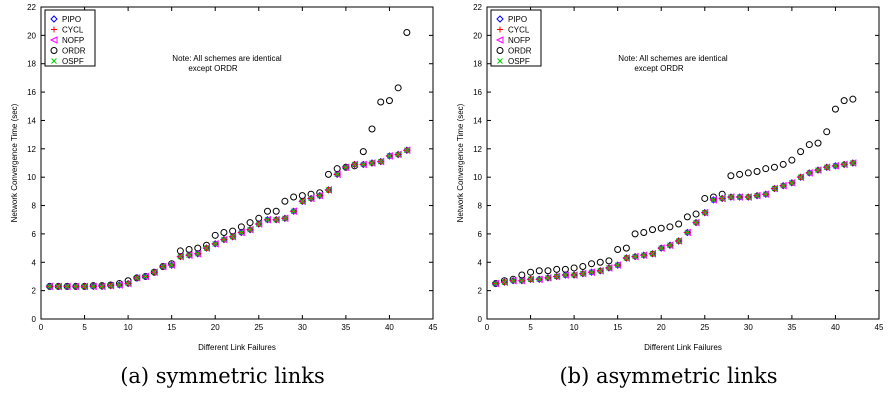 This screenshot has width=891, height=415. Describe the element at coordinates (222, 376) in the screenshot. I see `caption-symmetric: (a) symmetric links` at that location.